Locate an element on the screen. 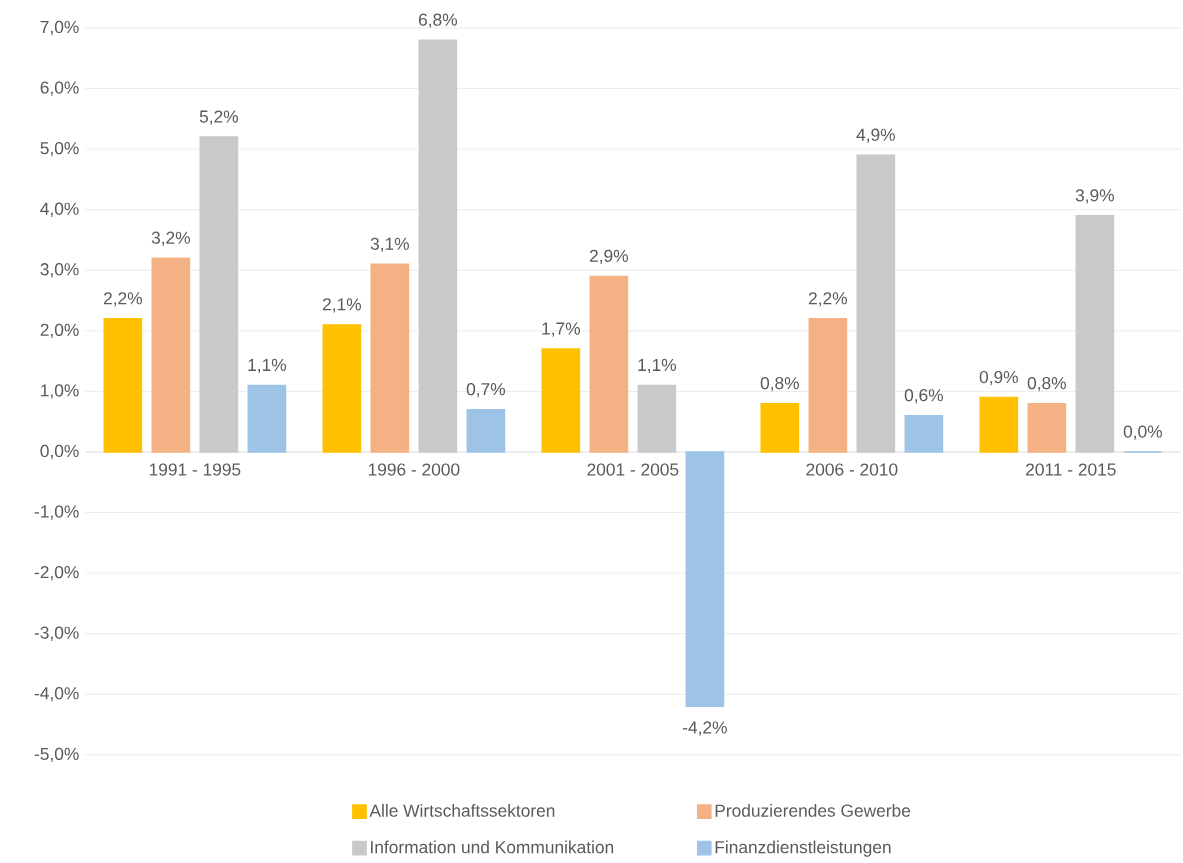 The image size is (1183, 863). data-label: 0,0% is located at coordinates (1143, 432).